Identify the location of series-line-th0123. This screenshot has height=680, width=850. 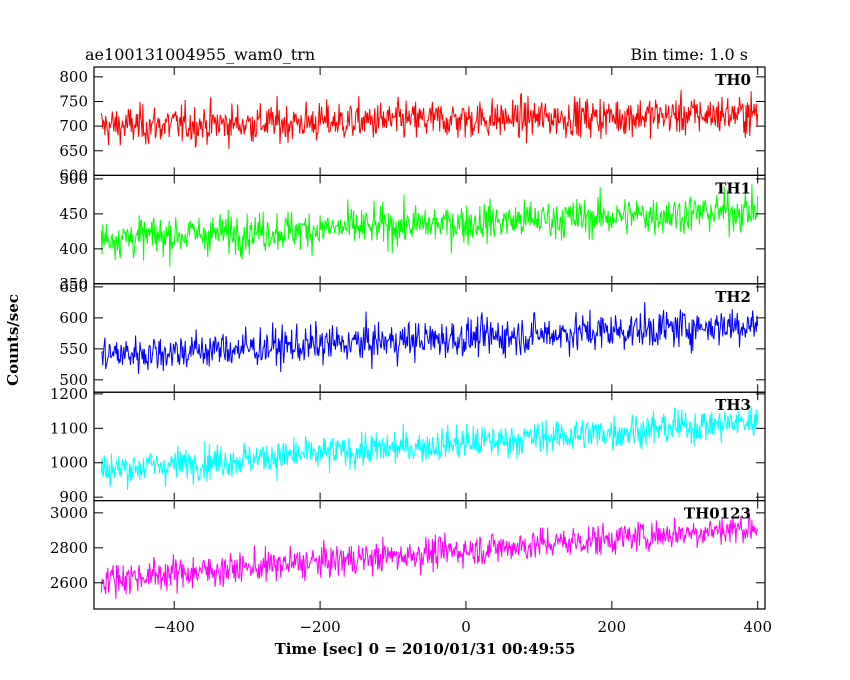
(429, 555).